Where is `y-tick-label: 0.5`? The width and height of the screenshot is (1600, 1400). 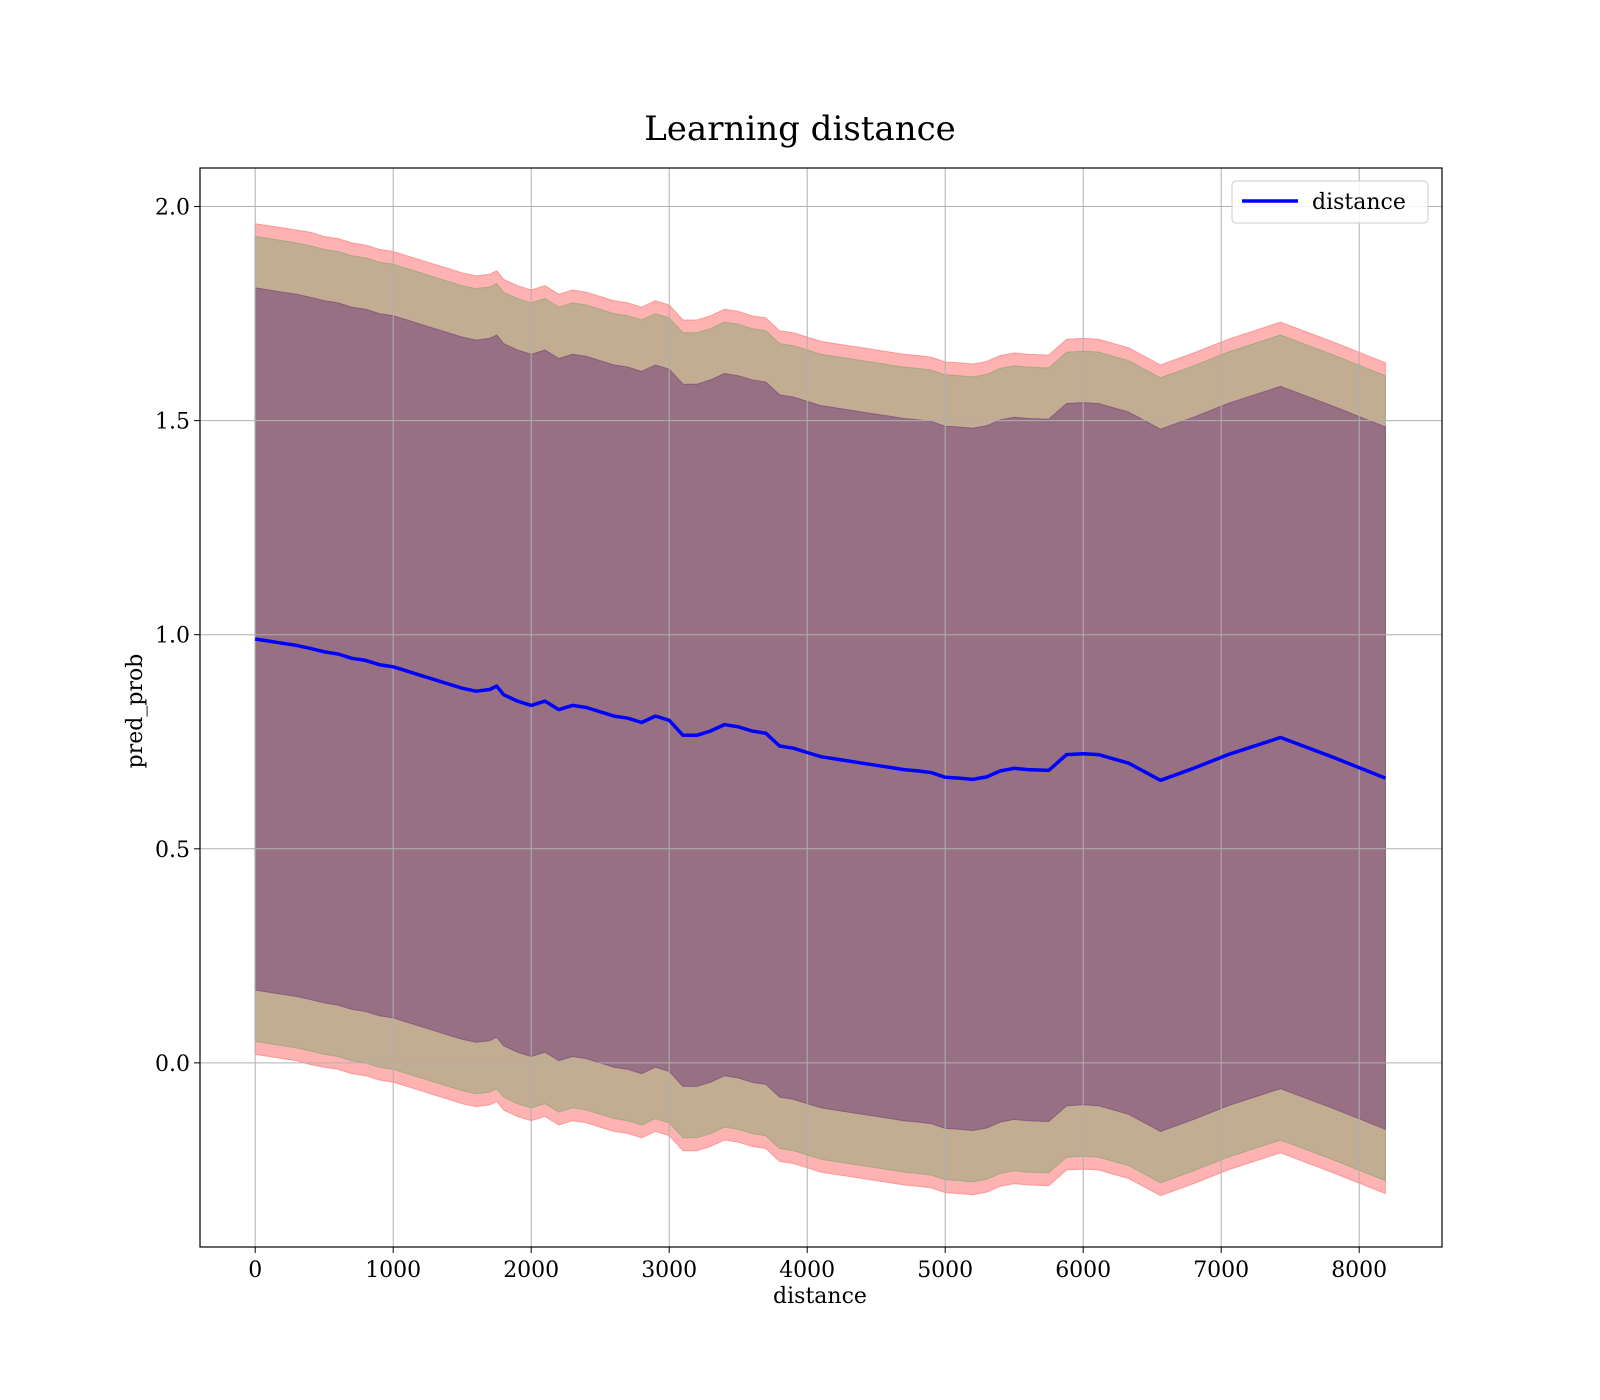
y-tick-label: 0.5 is located at coordinates (172, 850).